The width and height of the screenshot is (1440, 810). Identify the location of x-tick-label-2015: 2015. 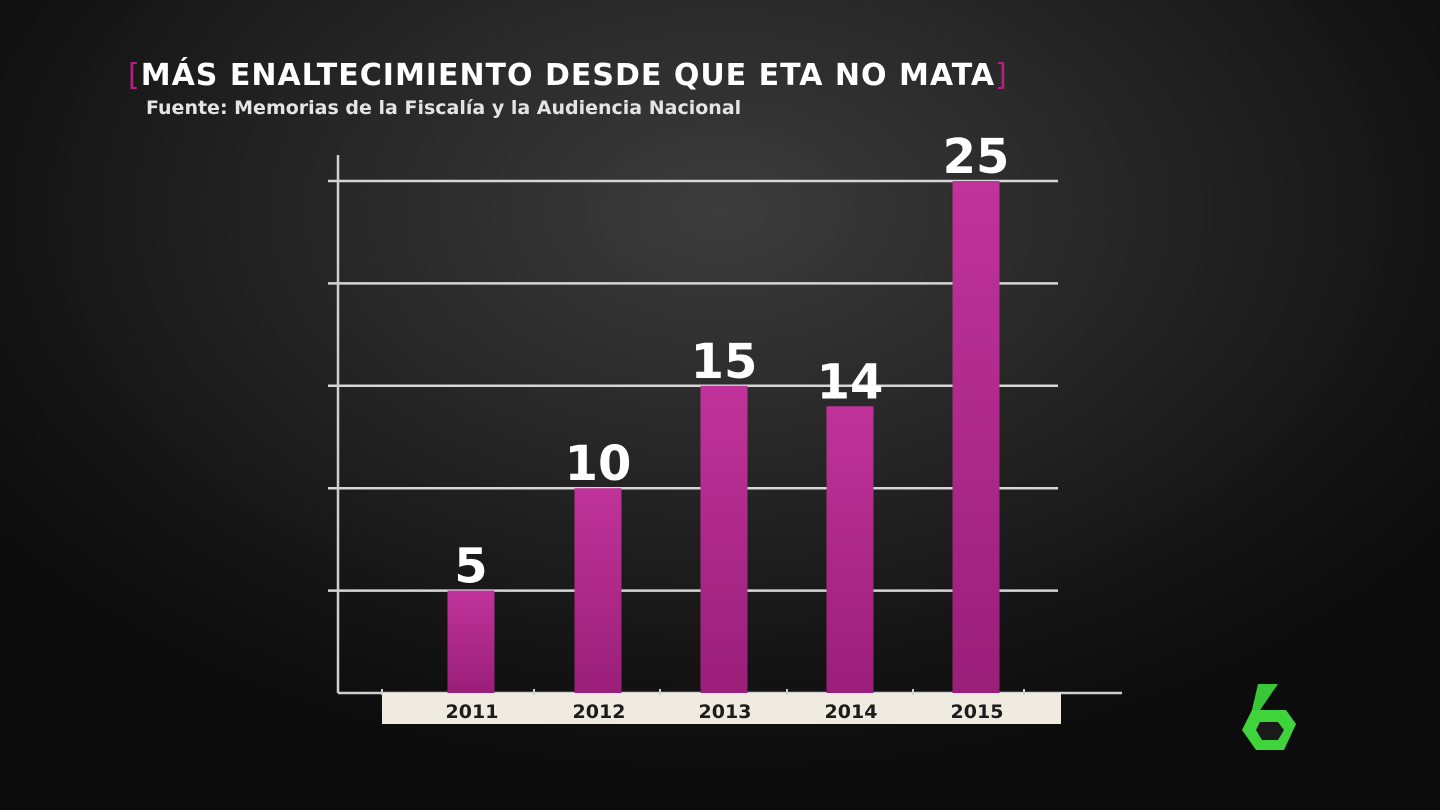
(977, 712).